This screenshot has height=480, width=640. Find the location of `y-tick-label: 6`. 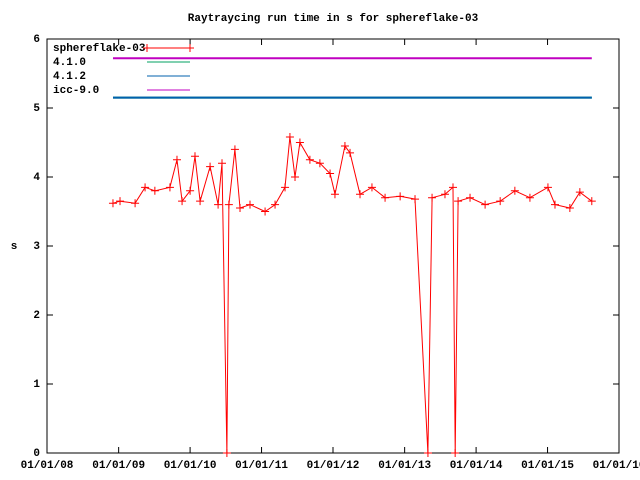

y-tick-label: 6 is located at coordinates (36, 40).